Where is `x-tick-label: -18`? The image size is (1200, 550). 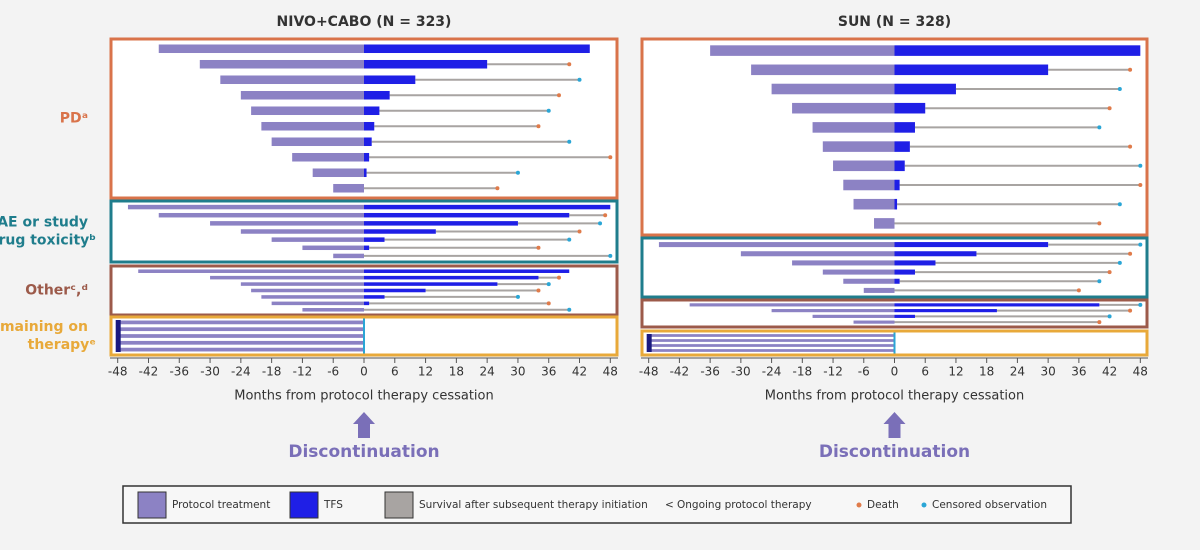 x-tick-label: -18 is located at coordinates (803, 372).